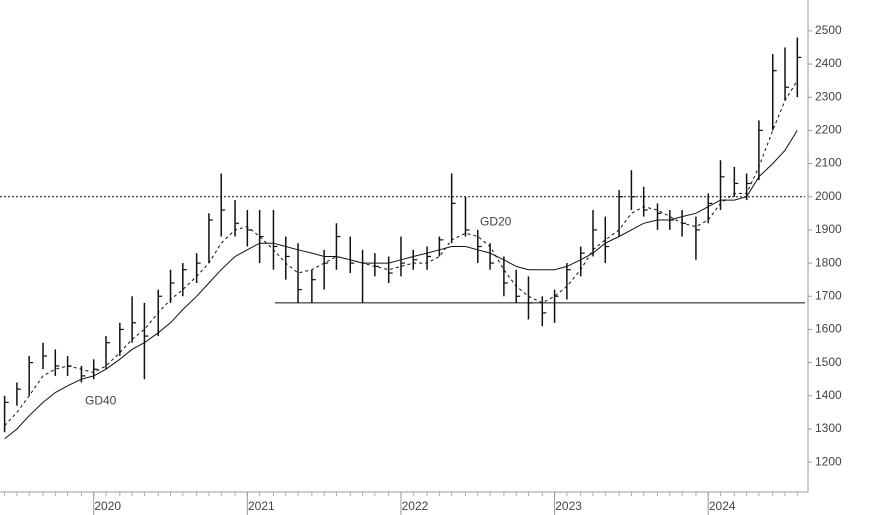 This screenshot has width=874, height=515. Describe the element at coordinates (568, 506) in the screenshot. I see `x-tick-label: 2023` at that location.